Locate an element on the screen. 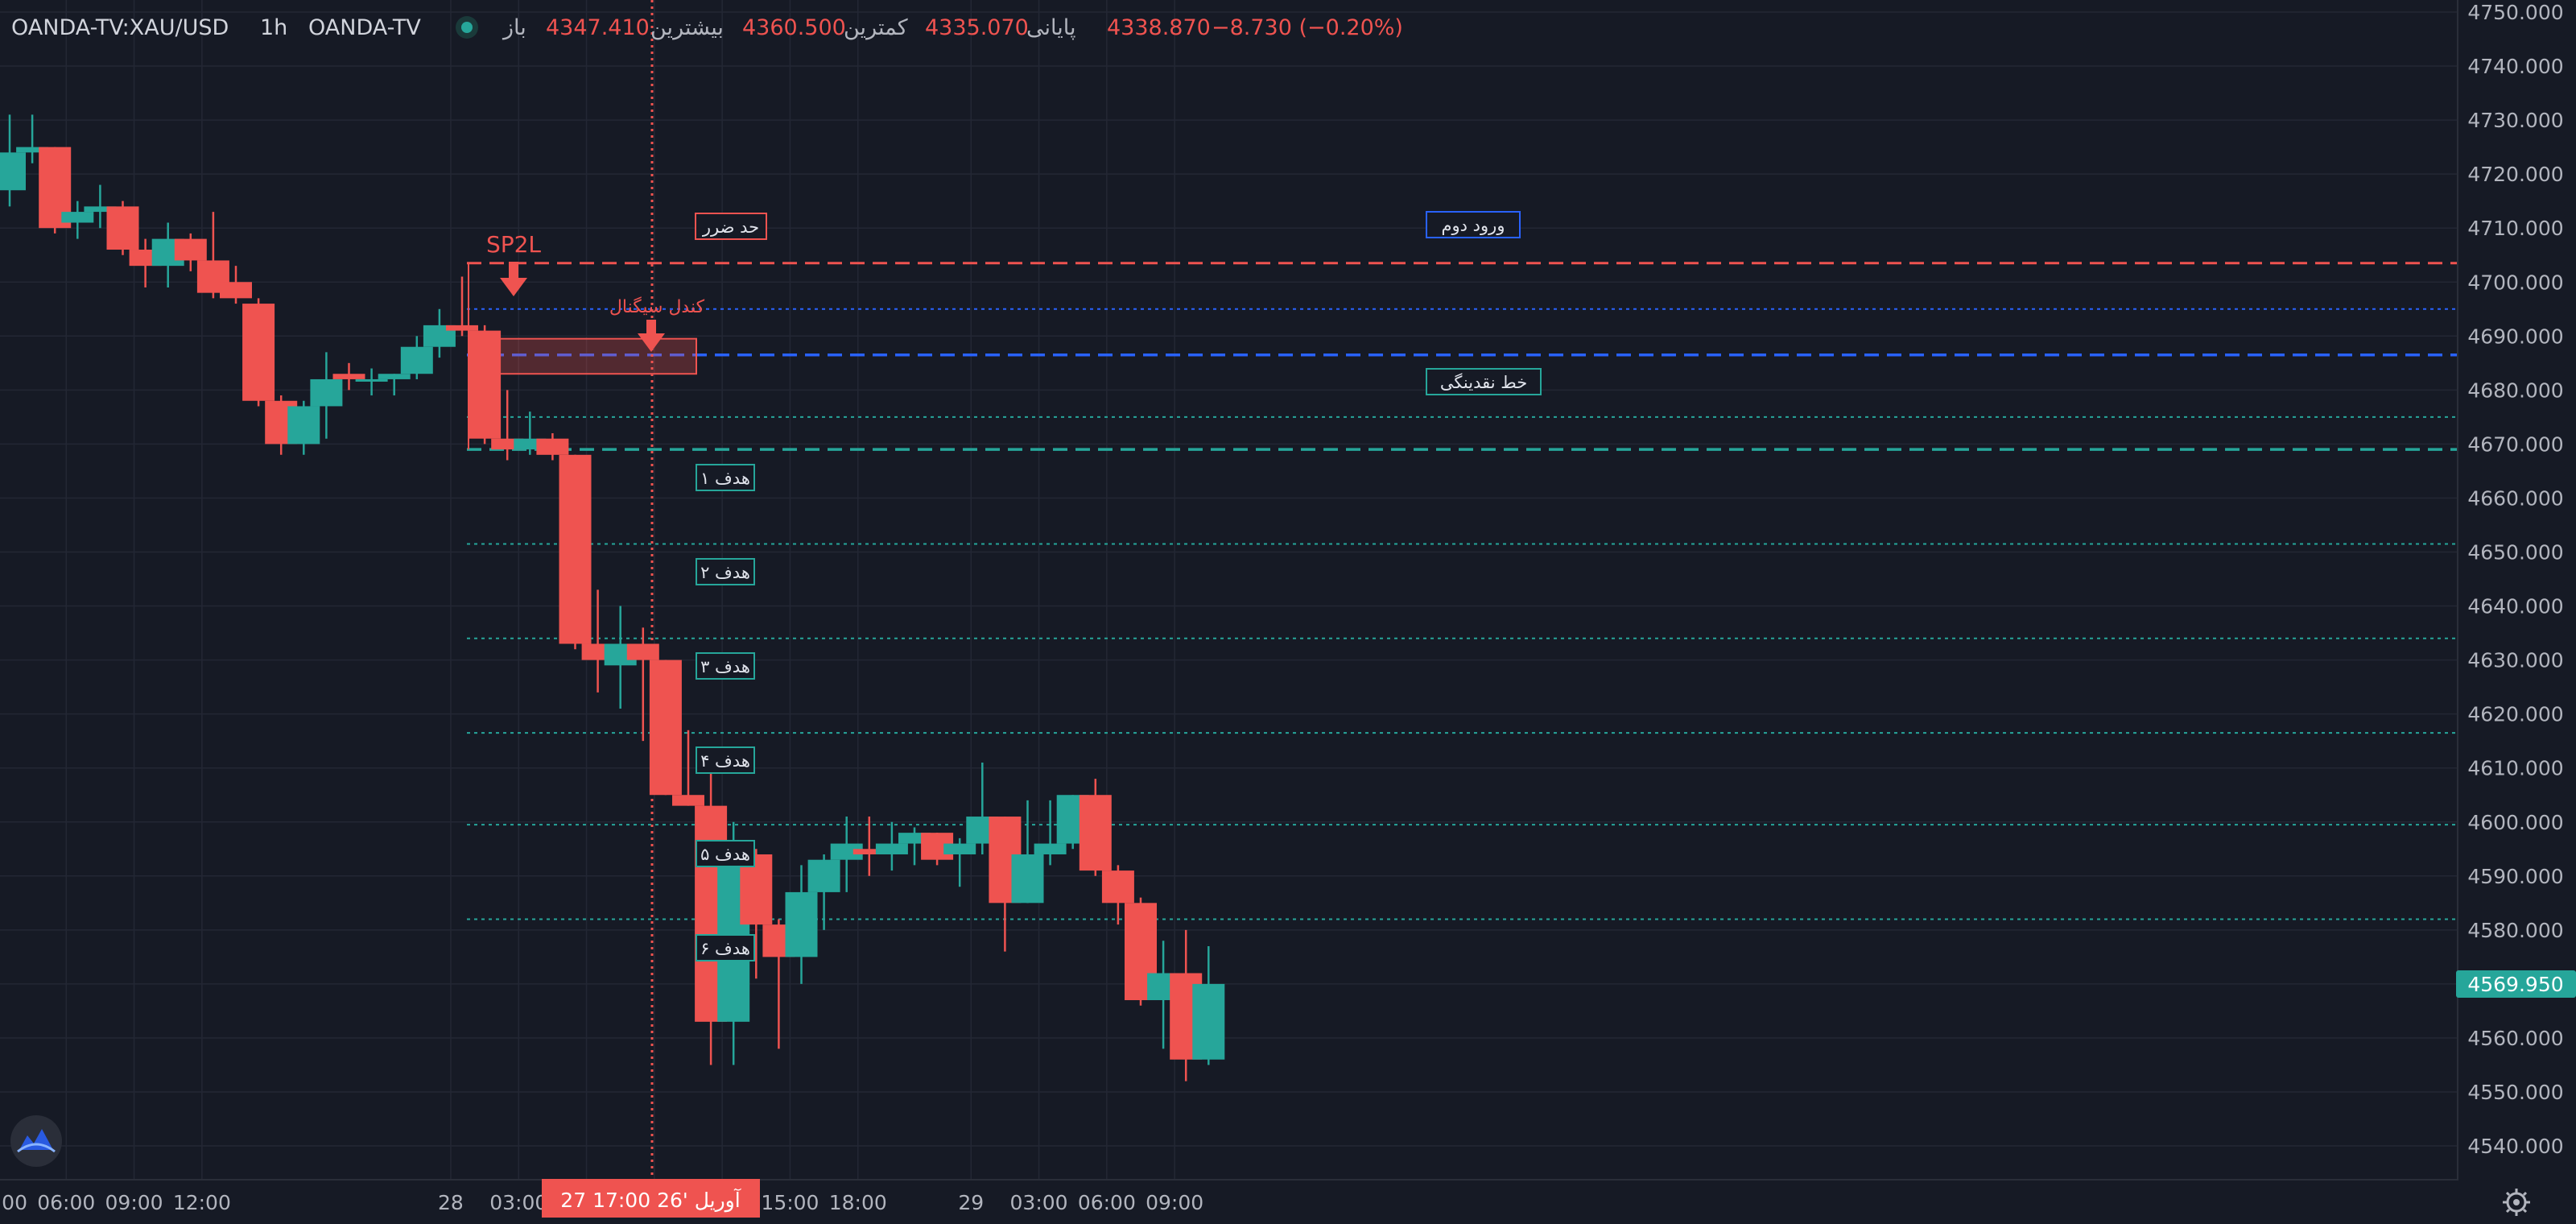 This screenshot has width=2576, height=1224. time-tick-label: 15:00 is located at coordinates (790, 1202).